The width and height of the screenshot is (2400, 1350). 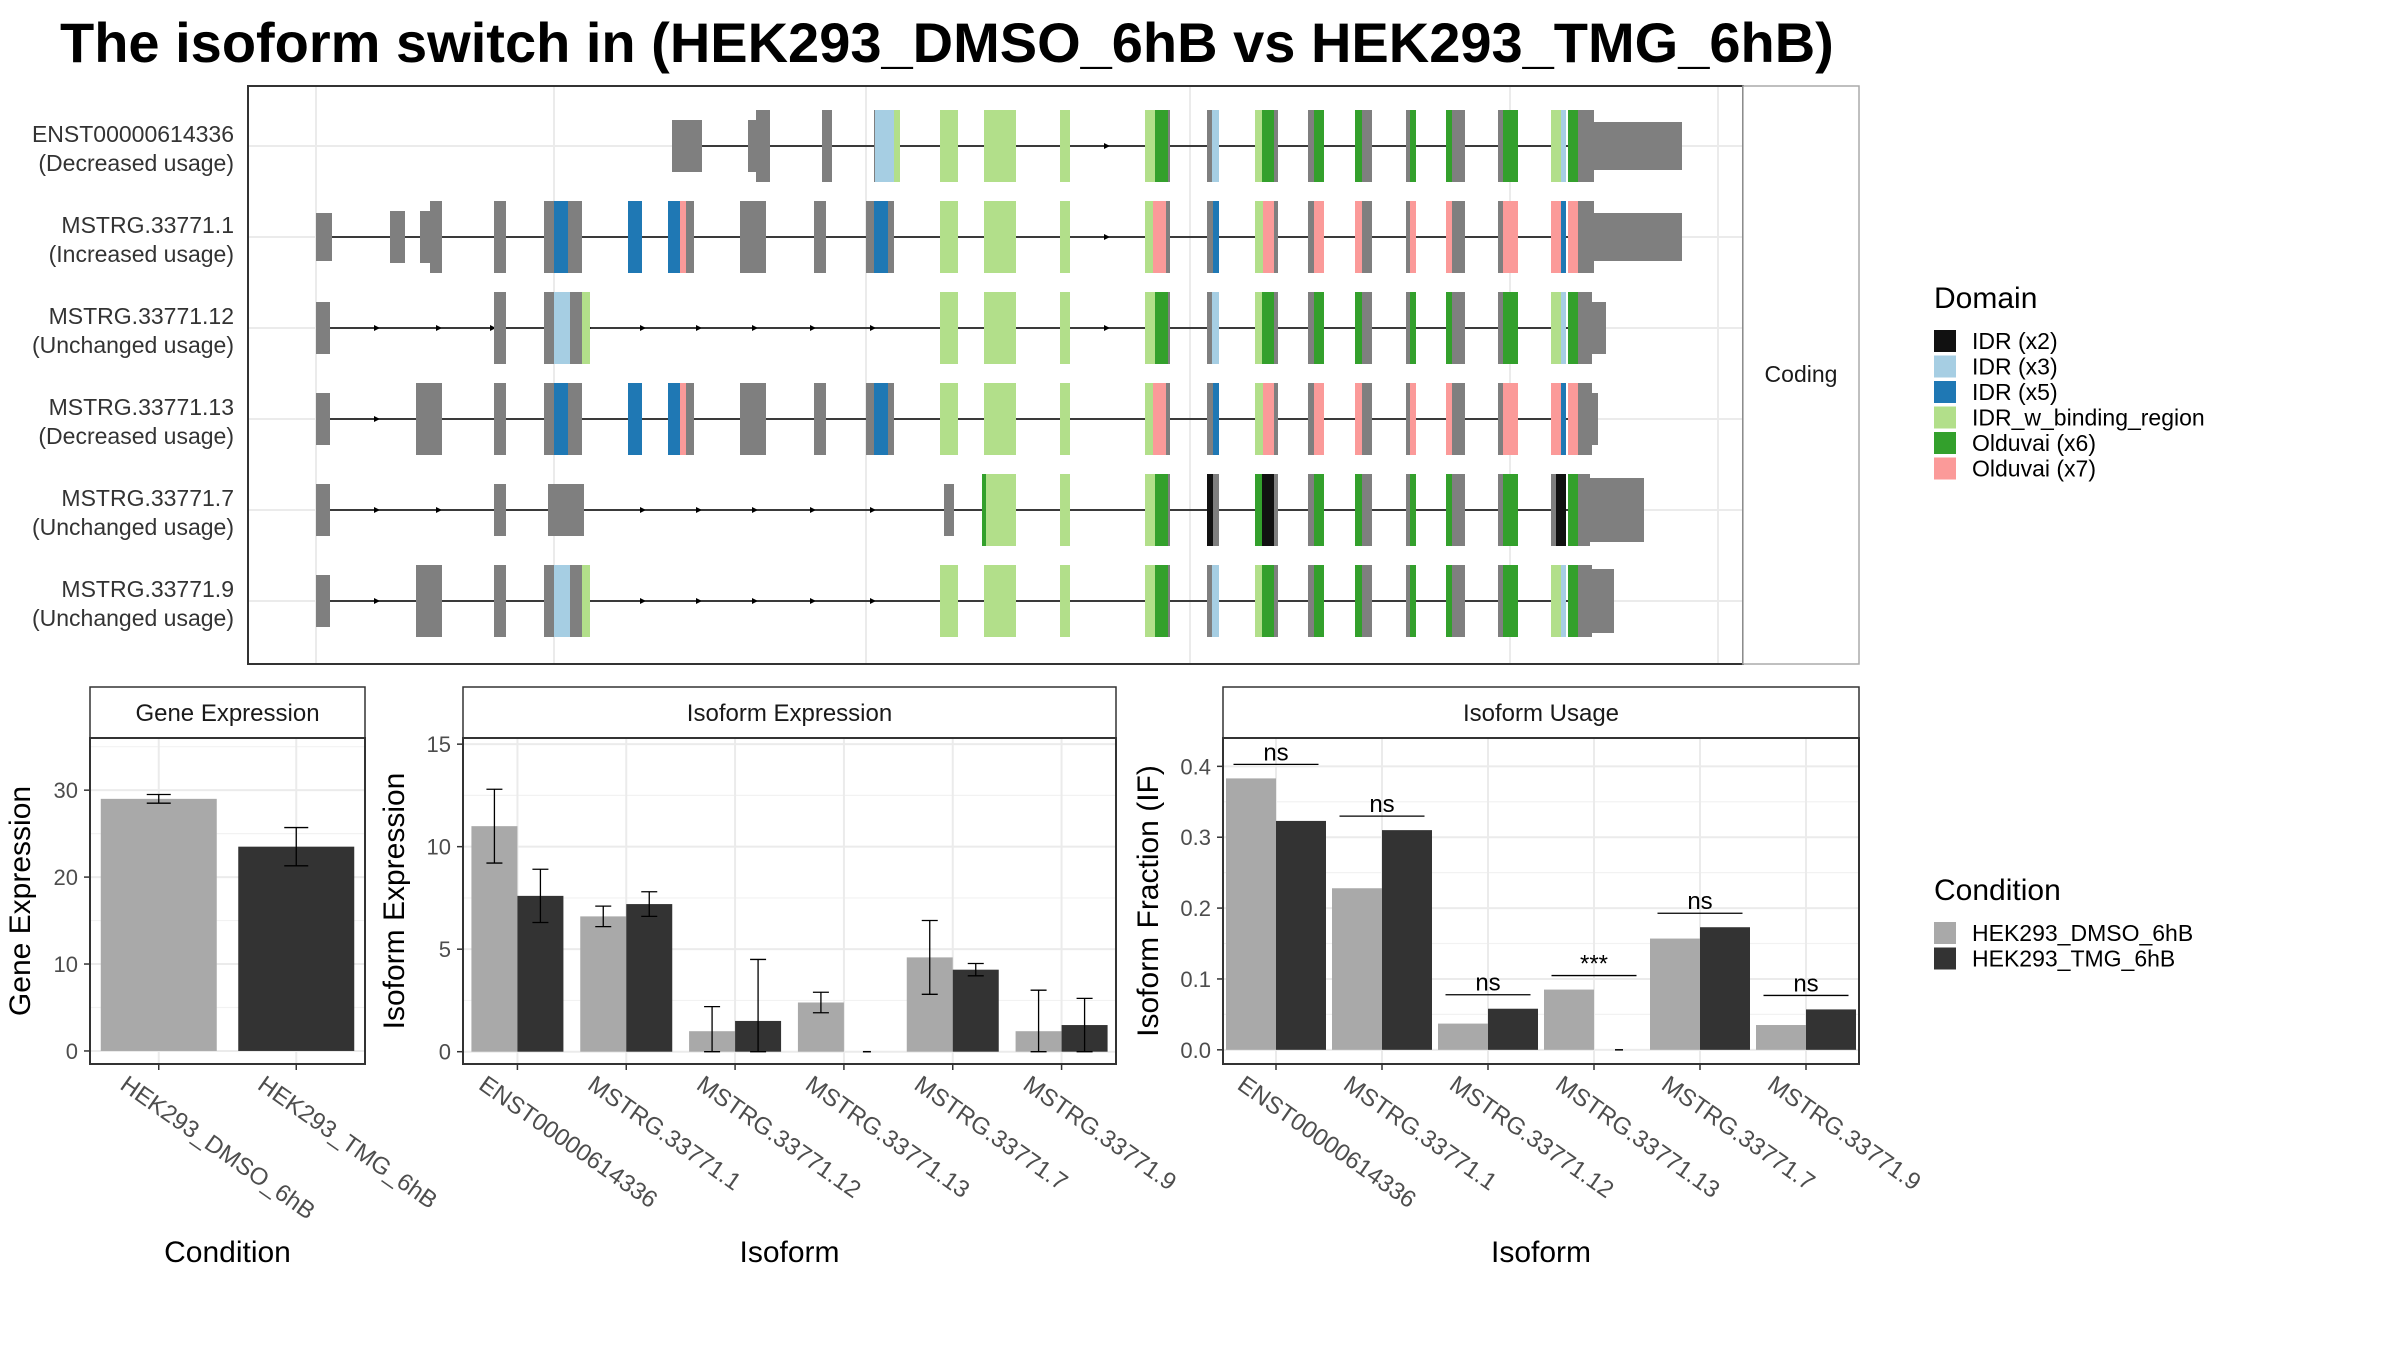 I want to click on domain-legend-label: IDR (x5), so click(x=2015, y=392).